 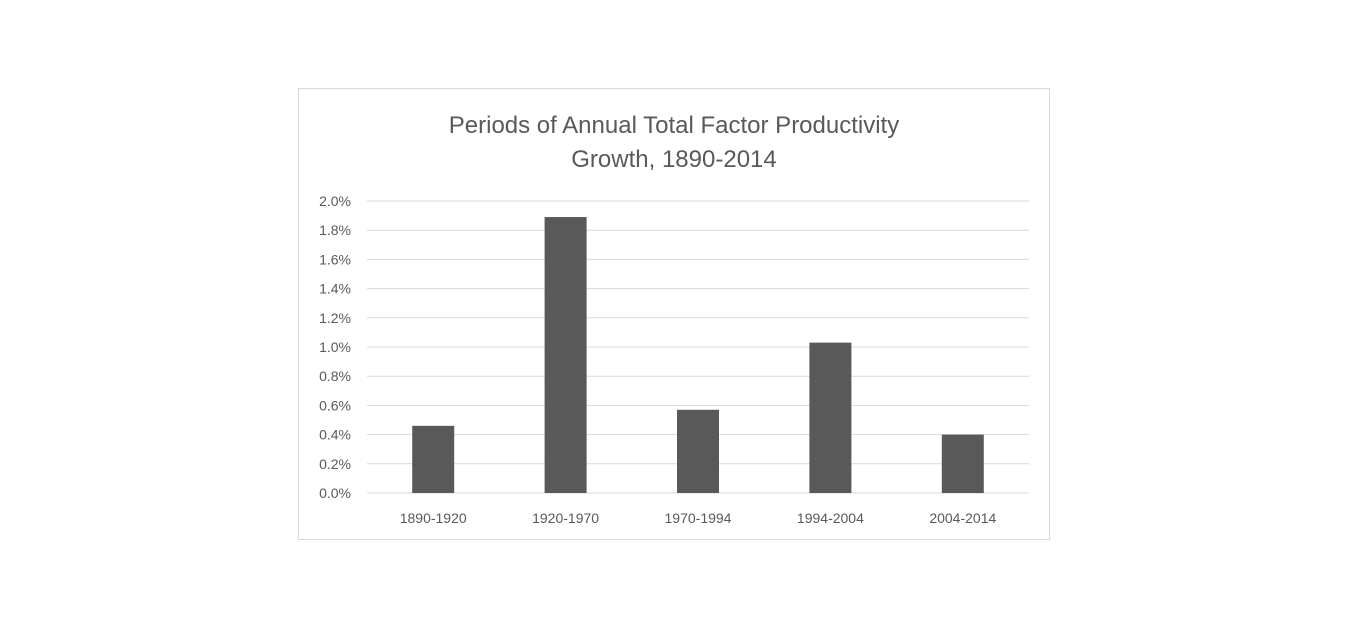 I want to click on x-tick-label: 1994-2004, so click(x=830, y=518).